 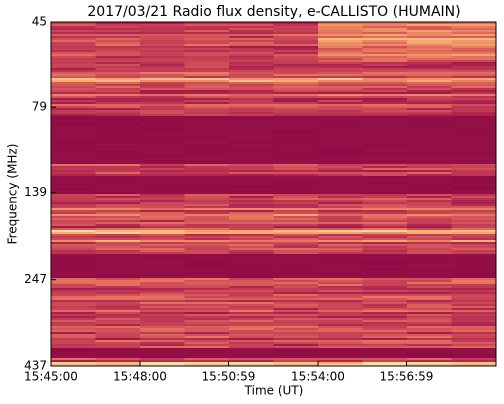 What do you see at coordinates (13, 194) in the screenshot?
I see `y-axis-label: Frequency (MHz)` at bounding box center [13, 194].